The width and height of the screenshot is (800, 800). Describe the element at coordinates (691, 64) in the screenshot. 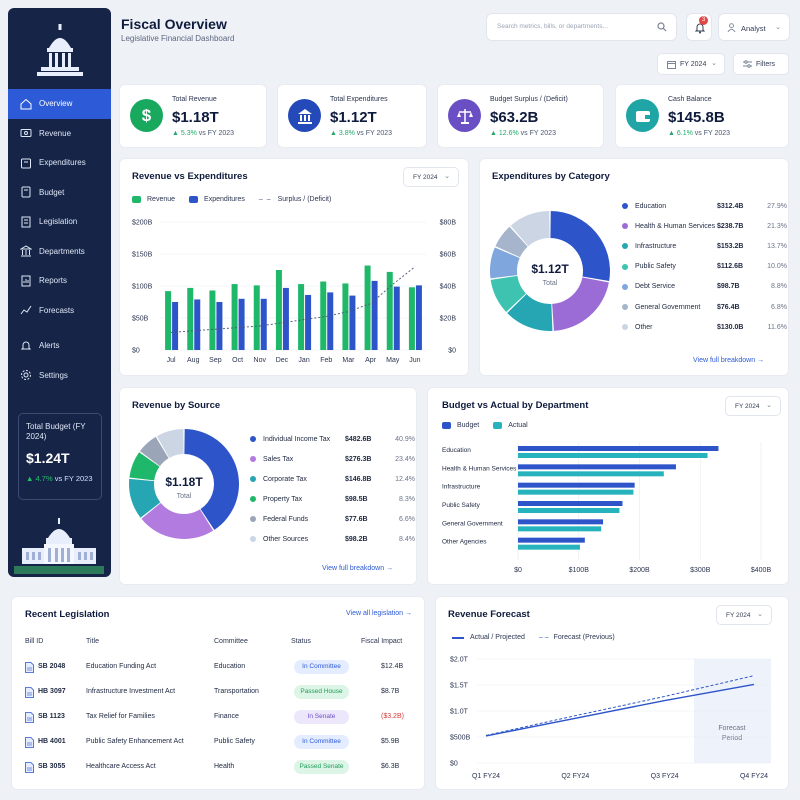

I see `year-filter-dropdown: FY 2024 ⌄` at that location.